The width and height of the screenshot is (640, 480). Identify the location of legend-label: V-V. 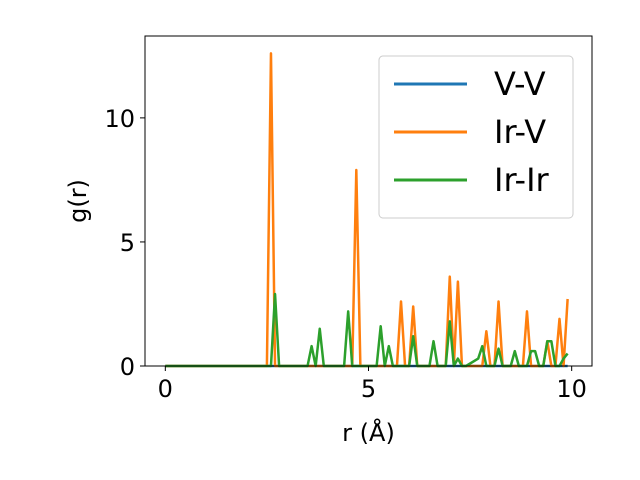
(520, 84).